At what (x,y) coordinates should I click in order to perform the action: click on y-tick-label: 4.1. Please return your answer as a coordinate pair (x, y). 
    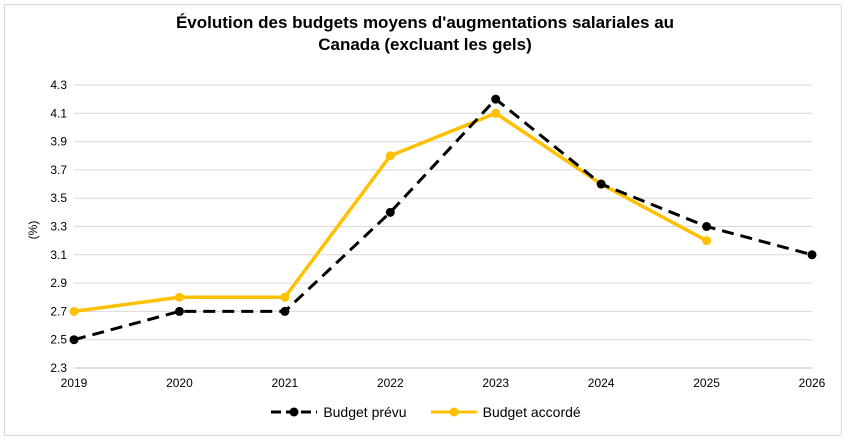
    Looking at the image, I should click on (58, 113).